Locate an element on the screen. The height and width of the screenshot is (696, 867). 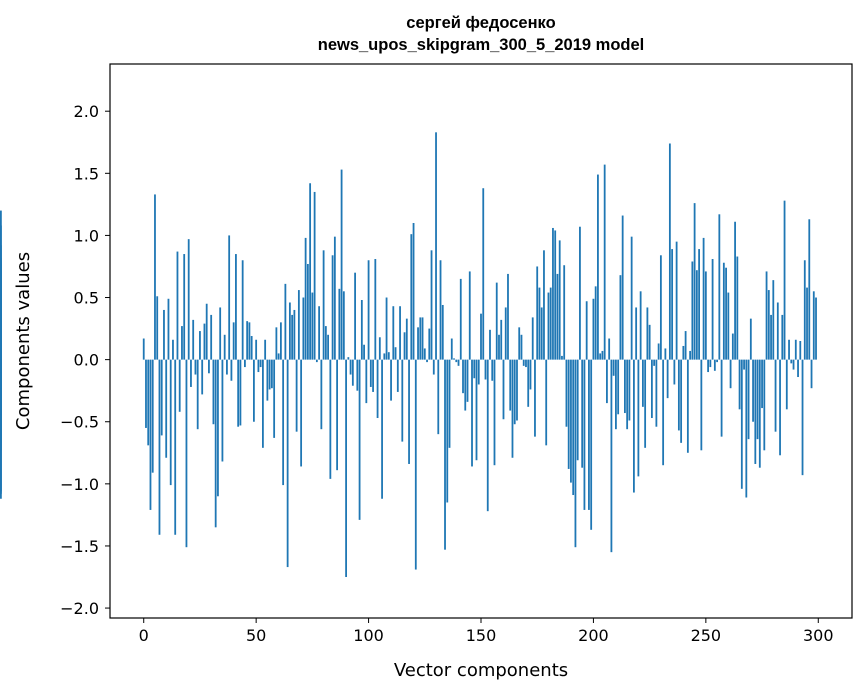
x-tick-label: 0 is located at coordinates (144, 635).